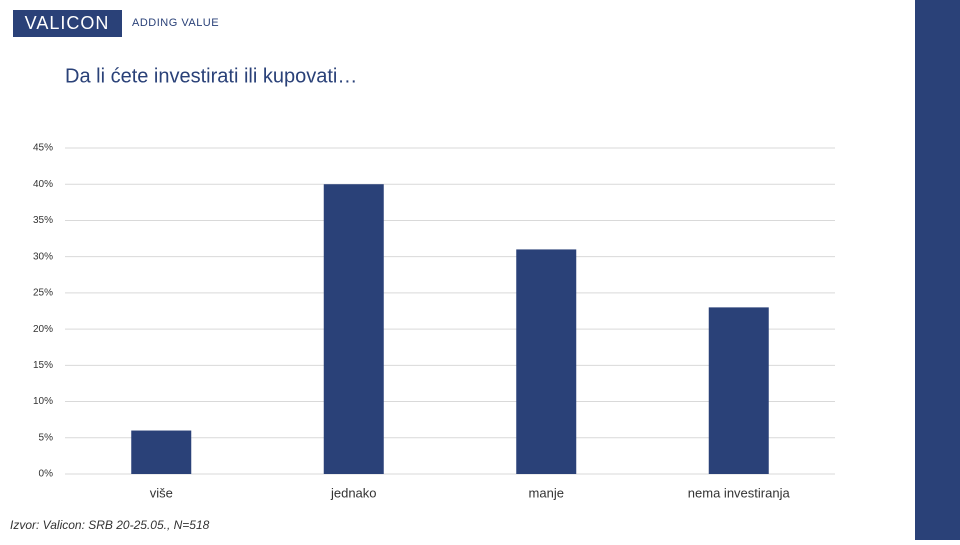  What do you see at coordinates (175, 23) in the screenshot?
I see `tagline: ADDING VALUE` at bounding box center [175, 23].